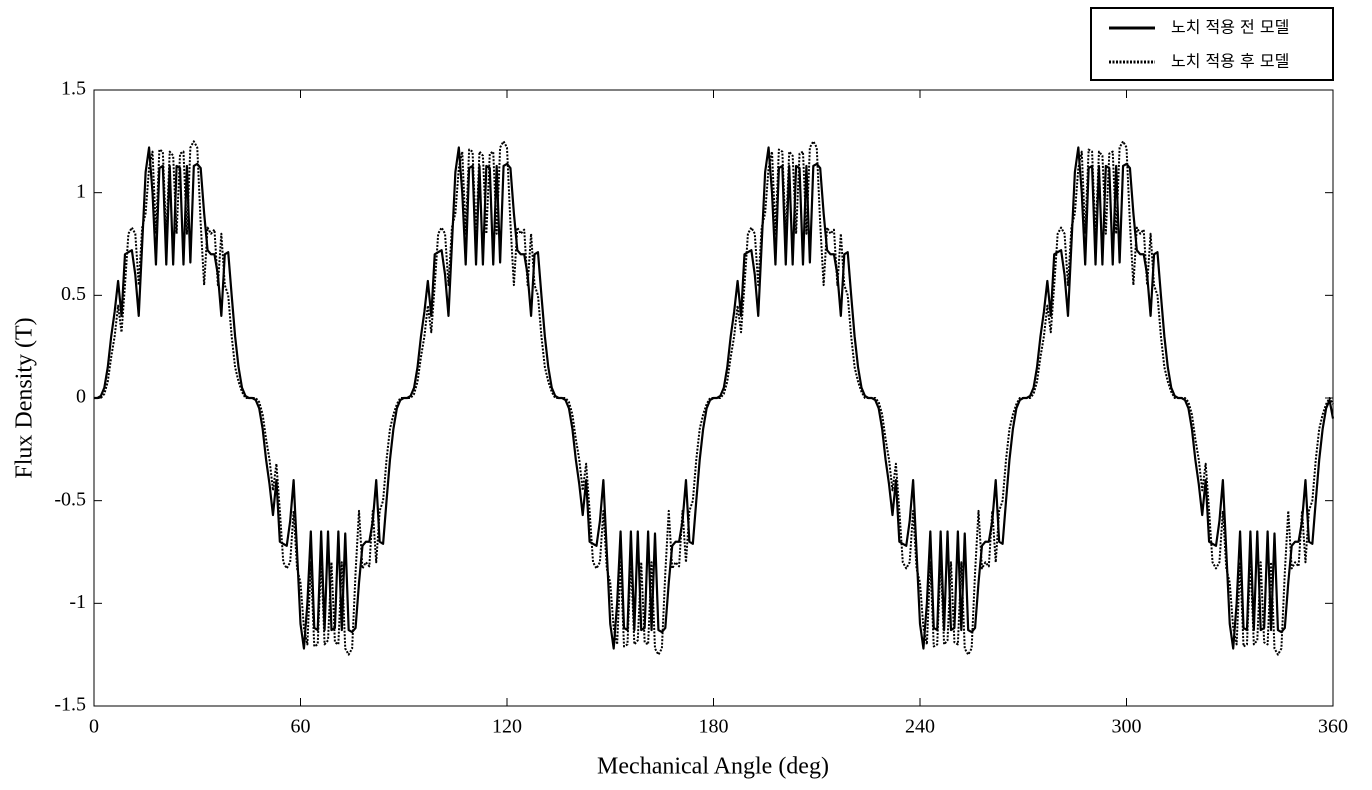 The width and height of the screenshot is (1372, 790). I want to click on legend-label: 노치 적용 후 모델, so click(1230, 61).